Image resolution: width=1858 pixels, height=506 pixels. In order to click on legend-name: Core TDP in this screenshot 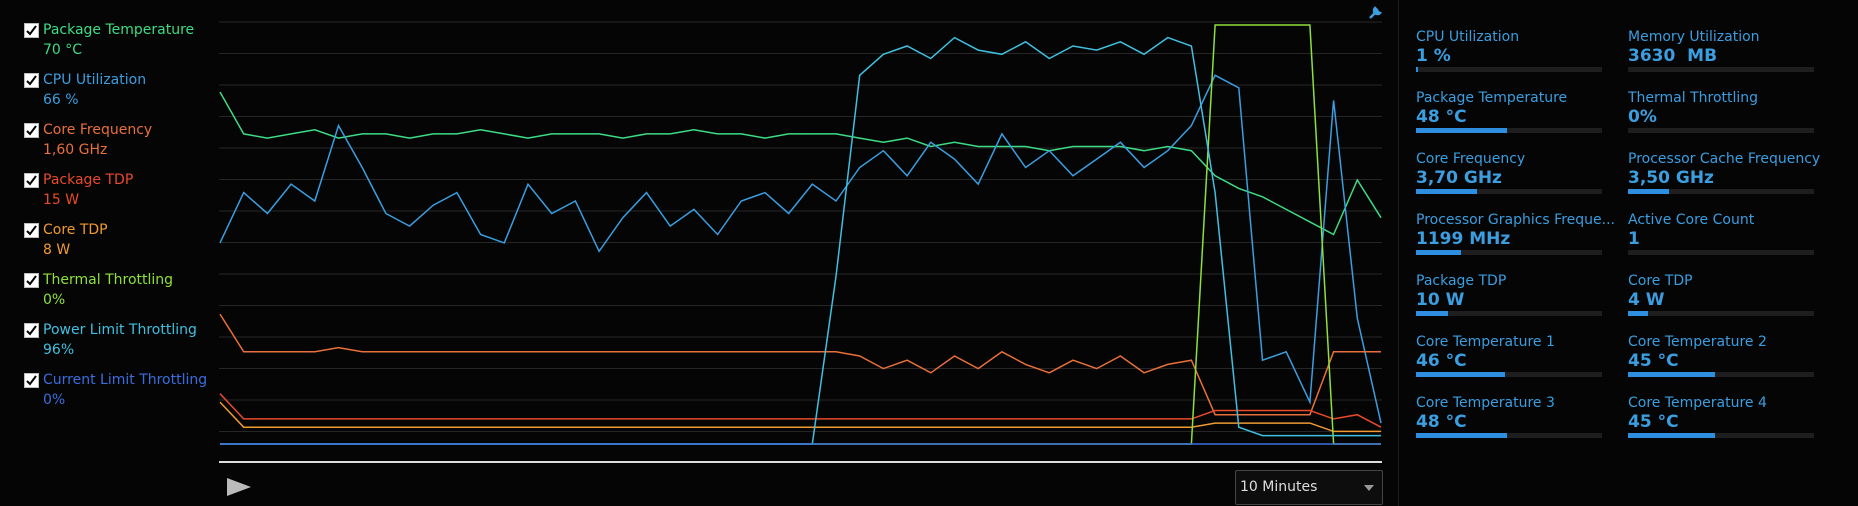, I will do `click(75, 230)`.